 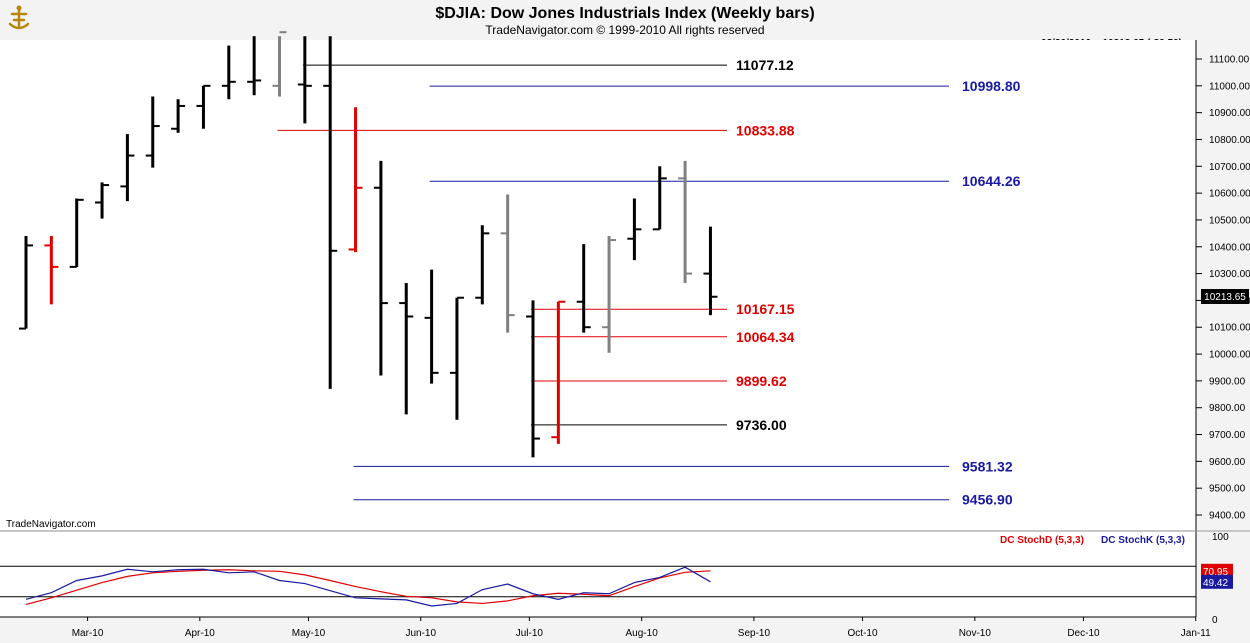 What do you see at coordinates (1227, 381) in the screenshot?
I see `y-tick-label: 9900.00` at bounding box center [1227, 381].